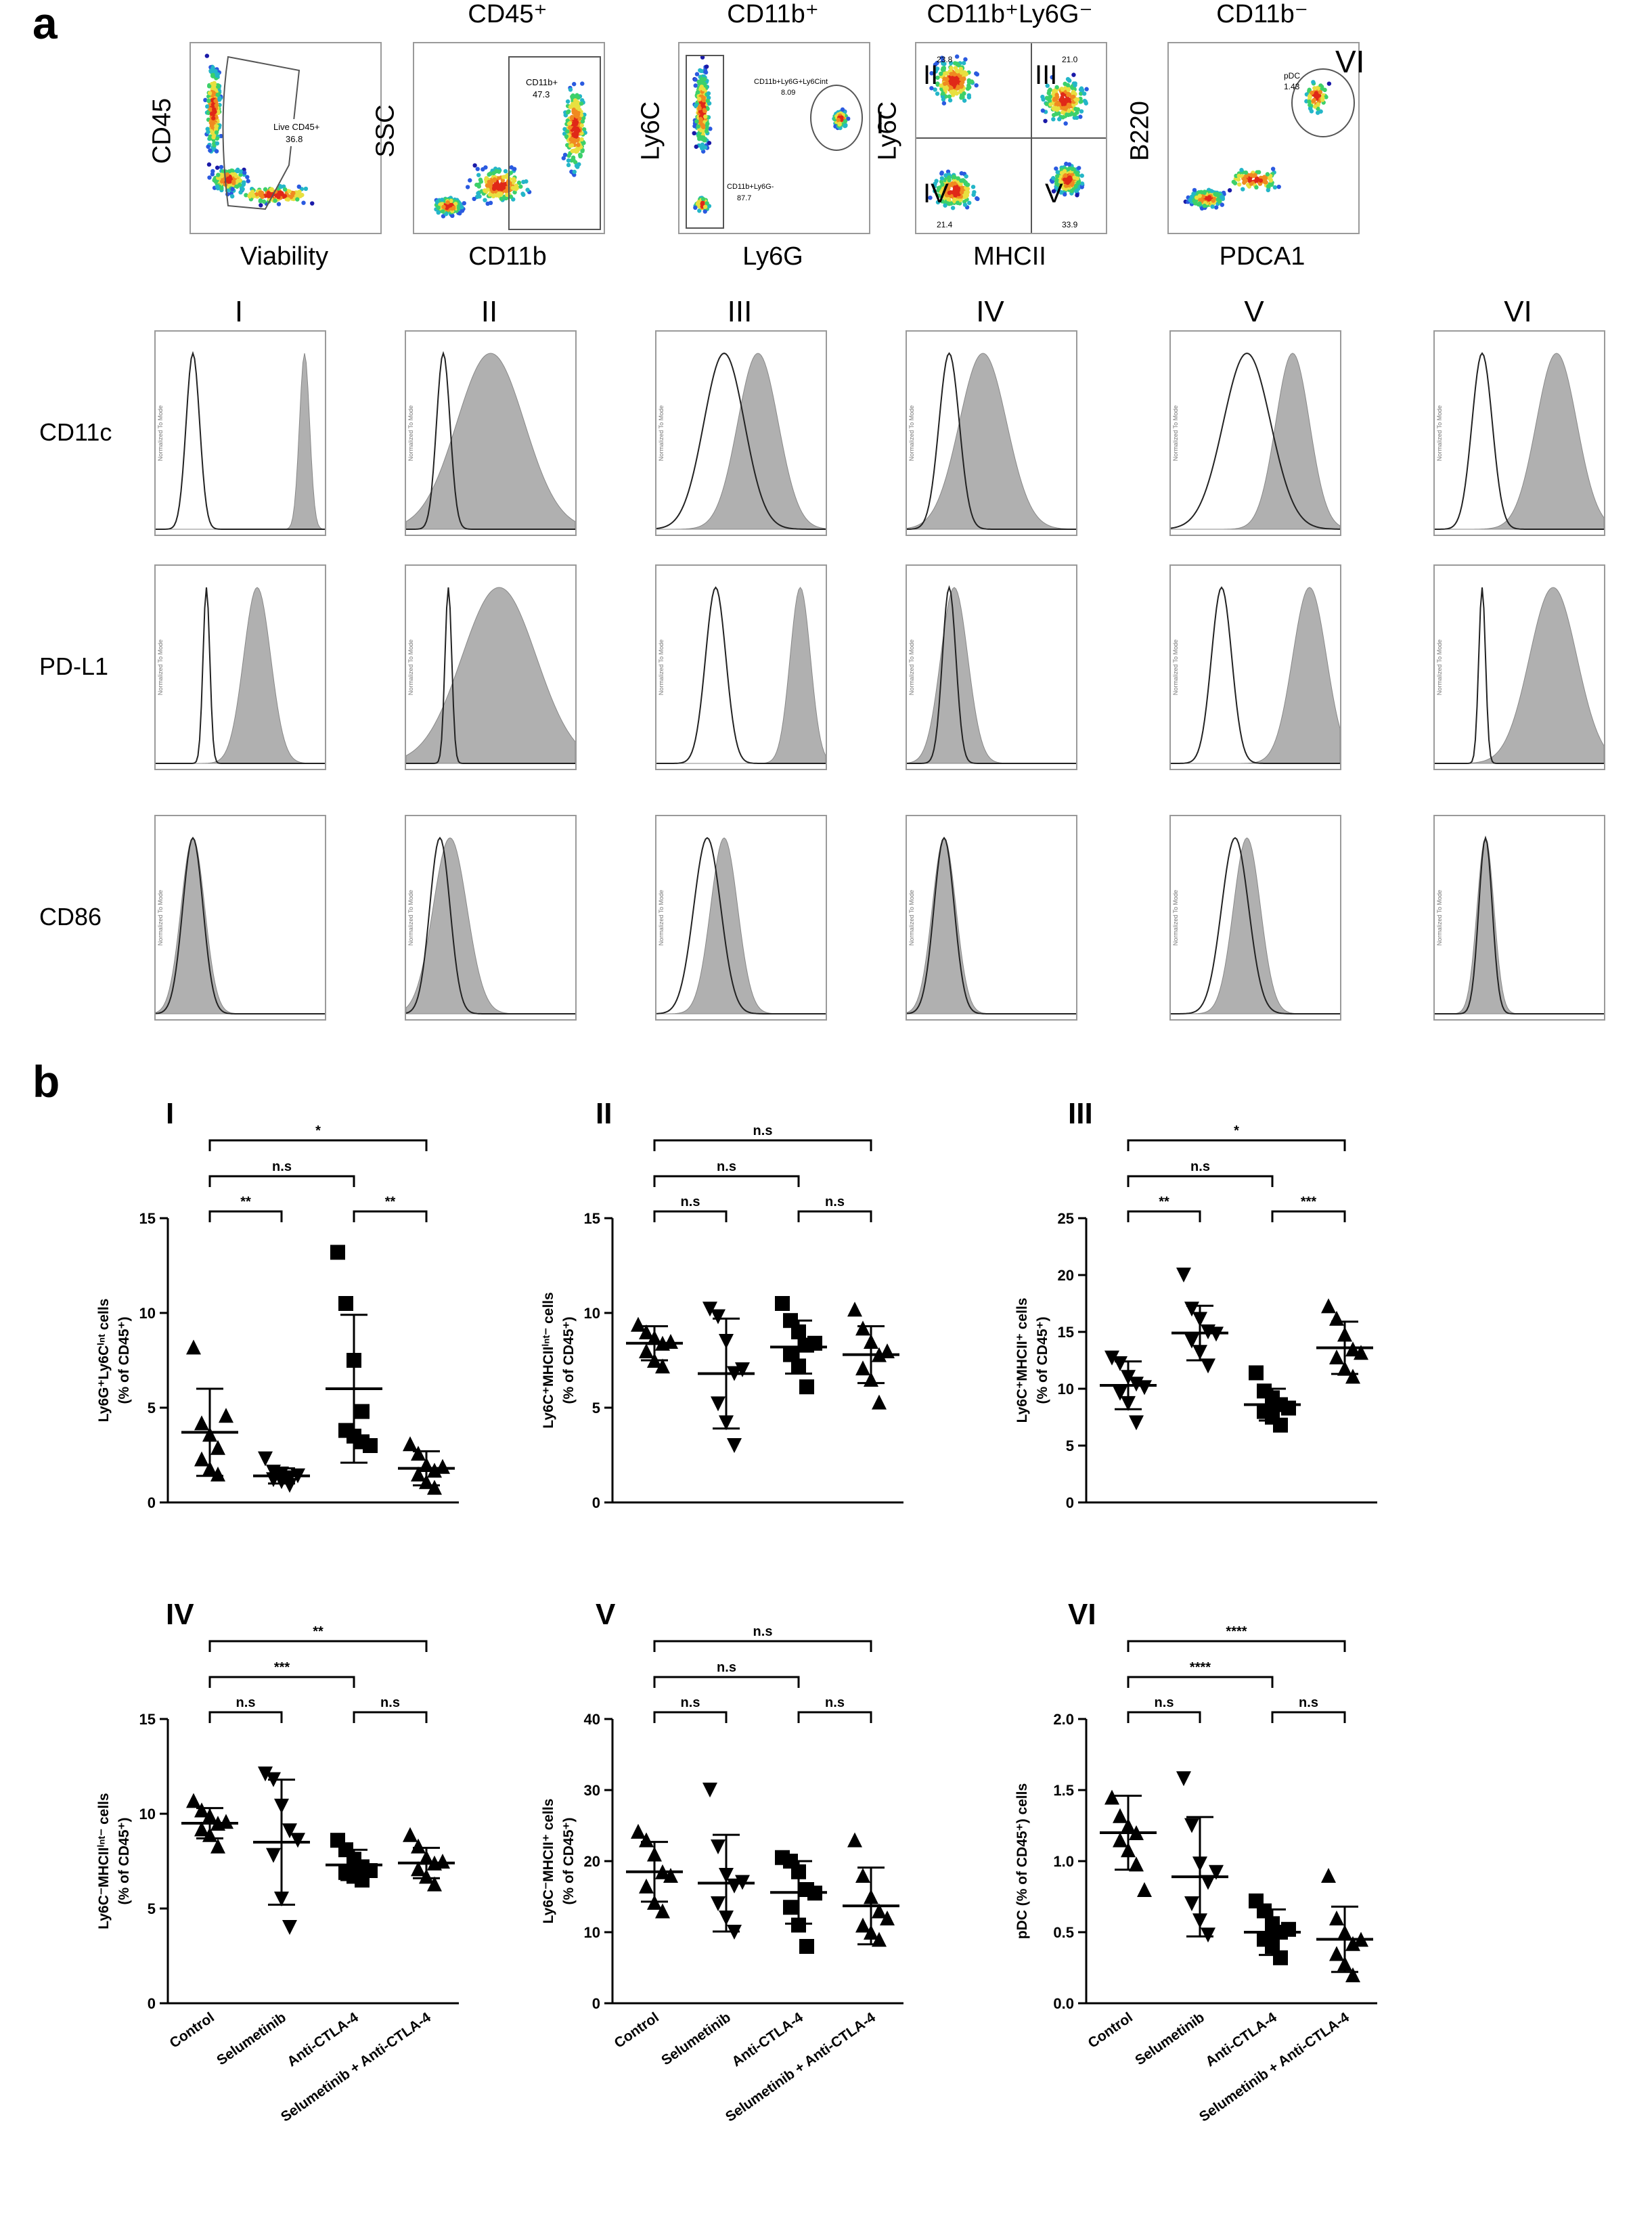 Image resolution: width=1652 pixels, height=2232 pixels. What do you see at coordinates (282, 1668) in the screenshot?
I see `significance-label: ***` at bounding box center [282, 1668].